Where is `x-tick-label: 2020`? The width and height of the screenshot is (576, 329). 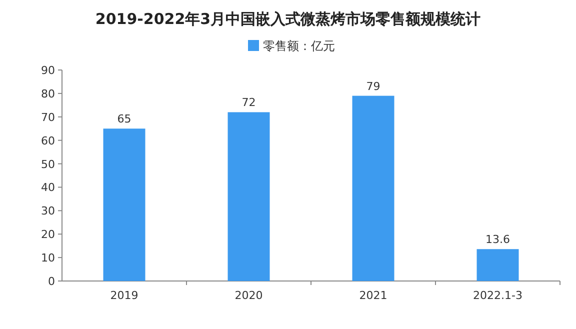
x-tick-label: 2020 is located at coordinates (248, 295).